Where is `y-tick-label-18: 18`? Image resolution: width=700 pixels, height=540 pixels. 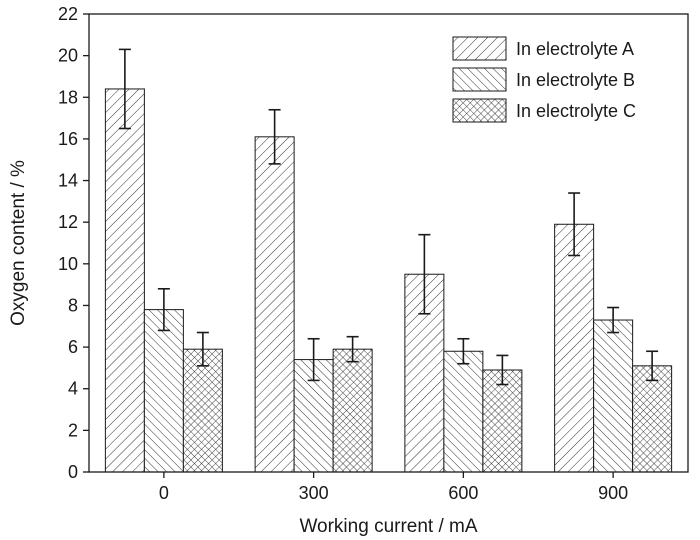 y-tick-label-18: 18 is located at coordinates (68, 97).